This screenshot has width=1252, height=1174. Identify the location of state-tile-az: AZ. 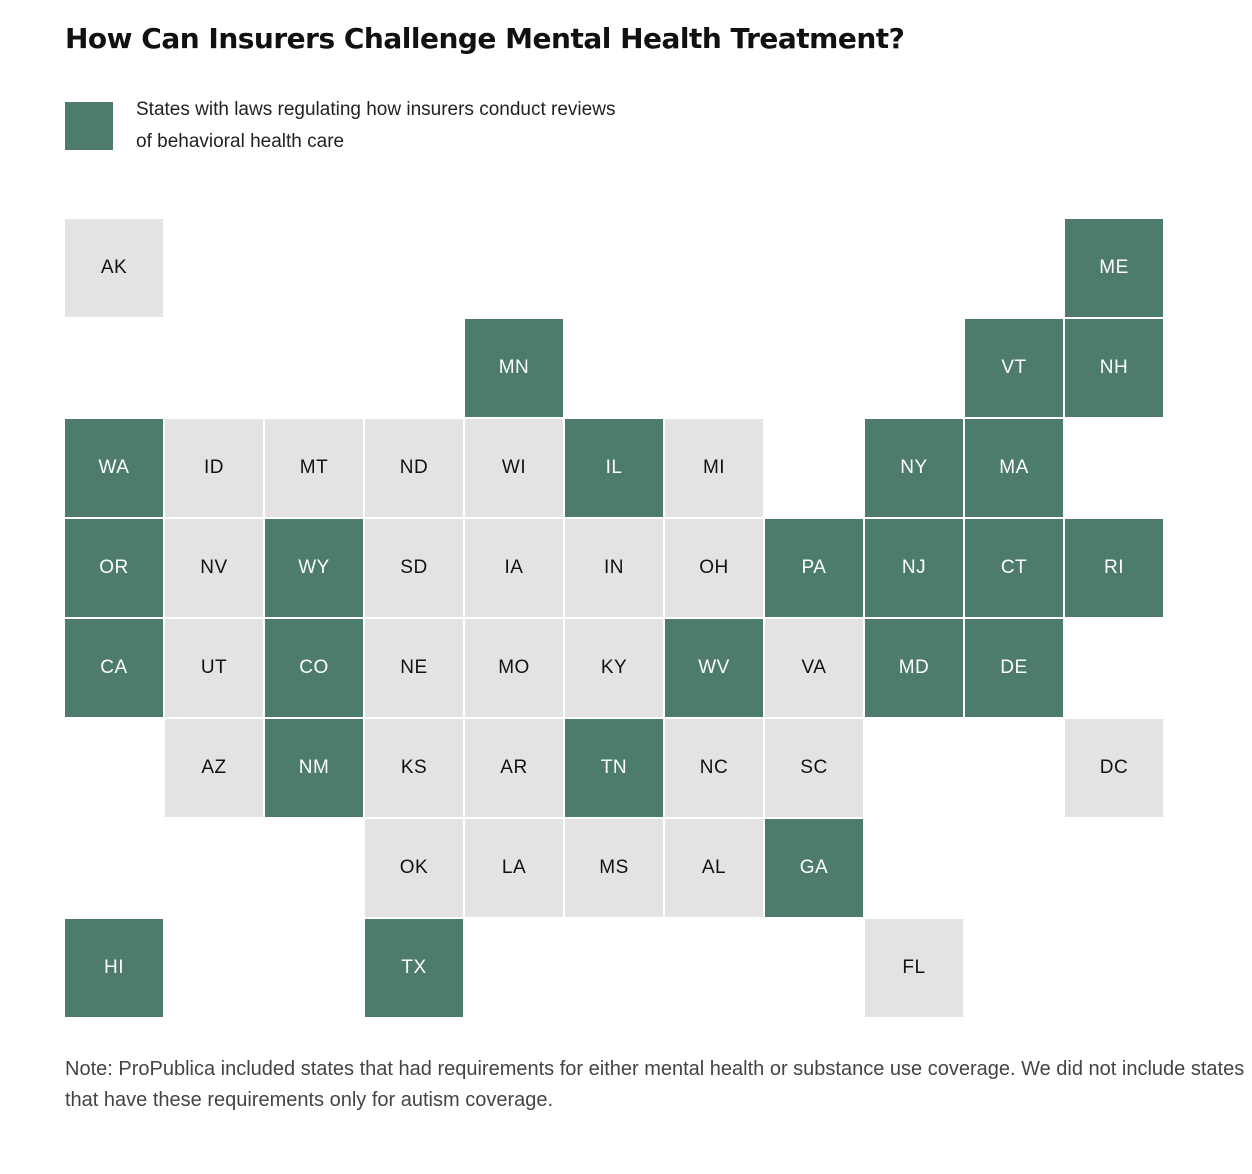
(214, 768).